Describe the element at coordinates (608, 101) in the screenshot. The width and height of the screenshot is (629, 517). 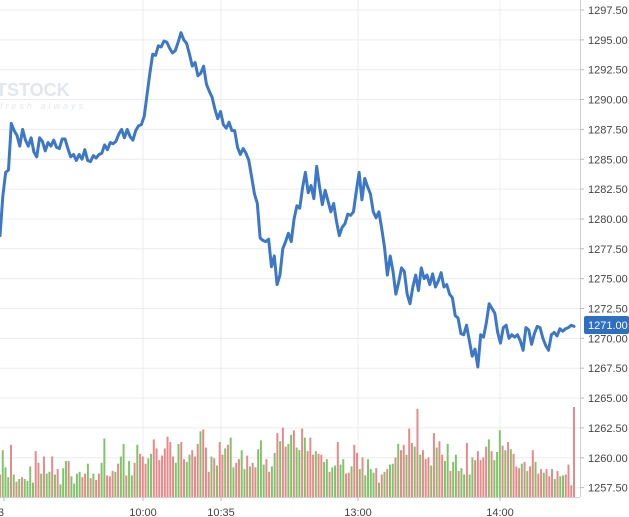
I see `y-tick-label: 1290.00` at that location.